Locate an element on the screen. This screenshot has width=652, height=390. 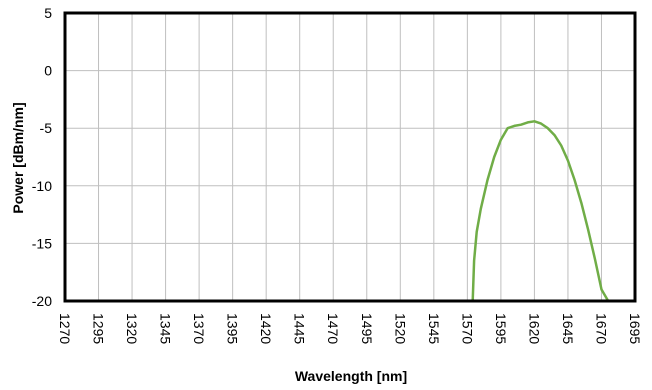
y-tick-label: -10 is located at coordinates (42, 186).